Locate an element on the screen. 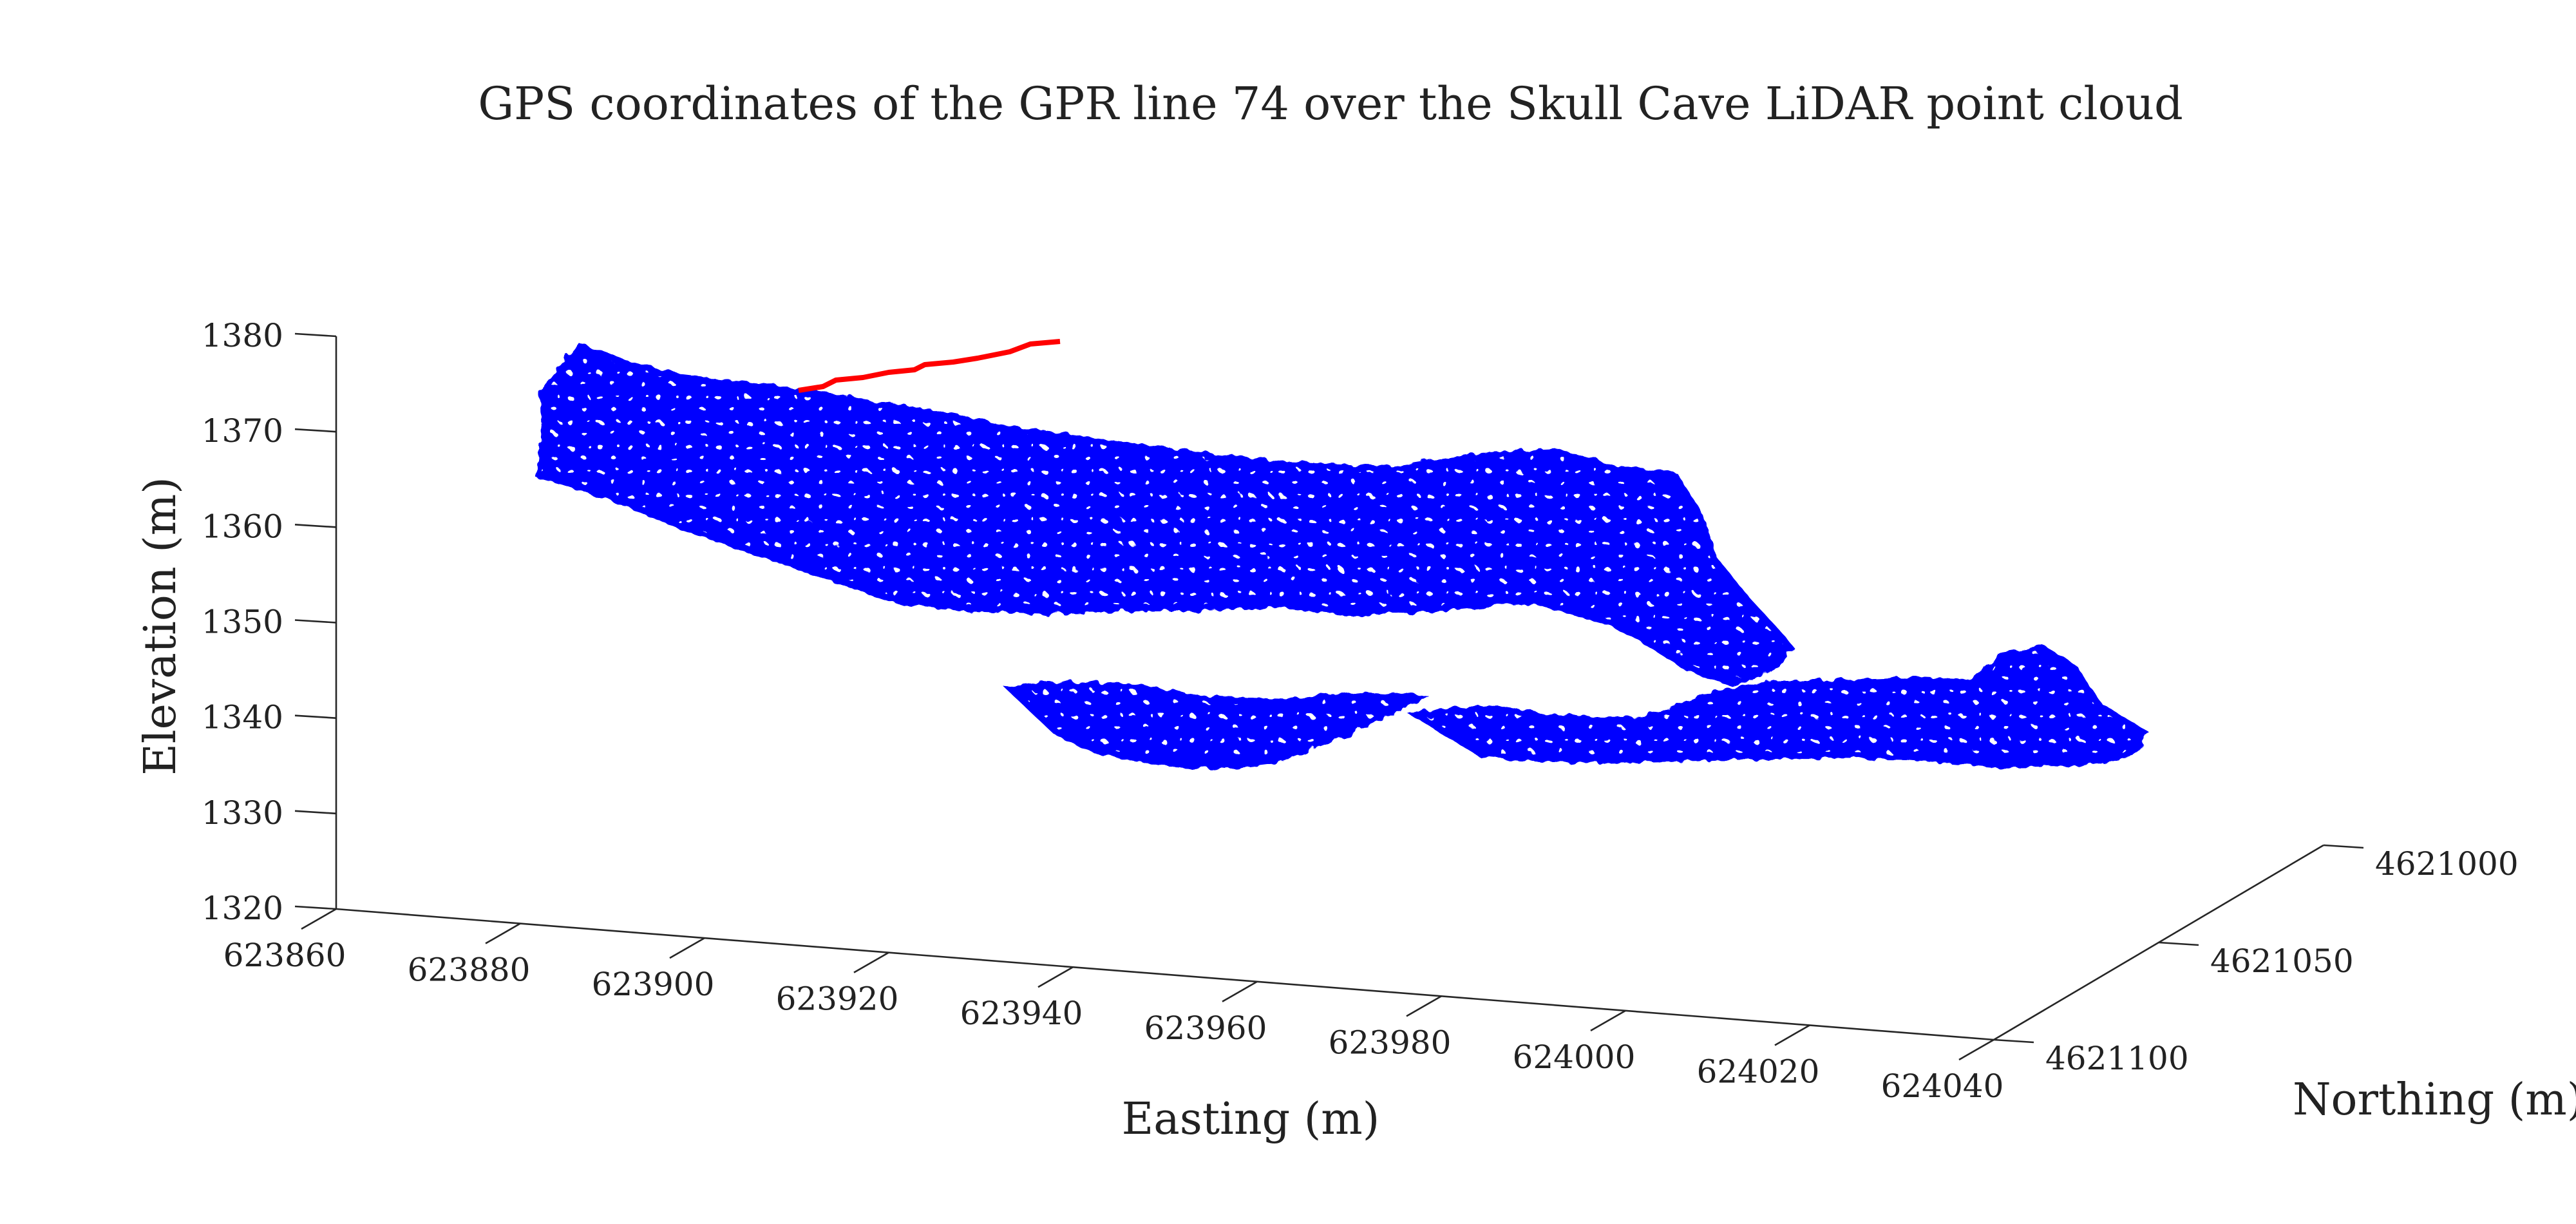 Image resolution: width=2576 pixels, height=1224 pixels. x-tick-label: 623880 is located at coordinates (469, 970).